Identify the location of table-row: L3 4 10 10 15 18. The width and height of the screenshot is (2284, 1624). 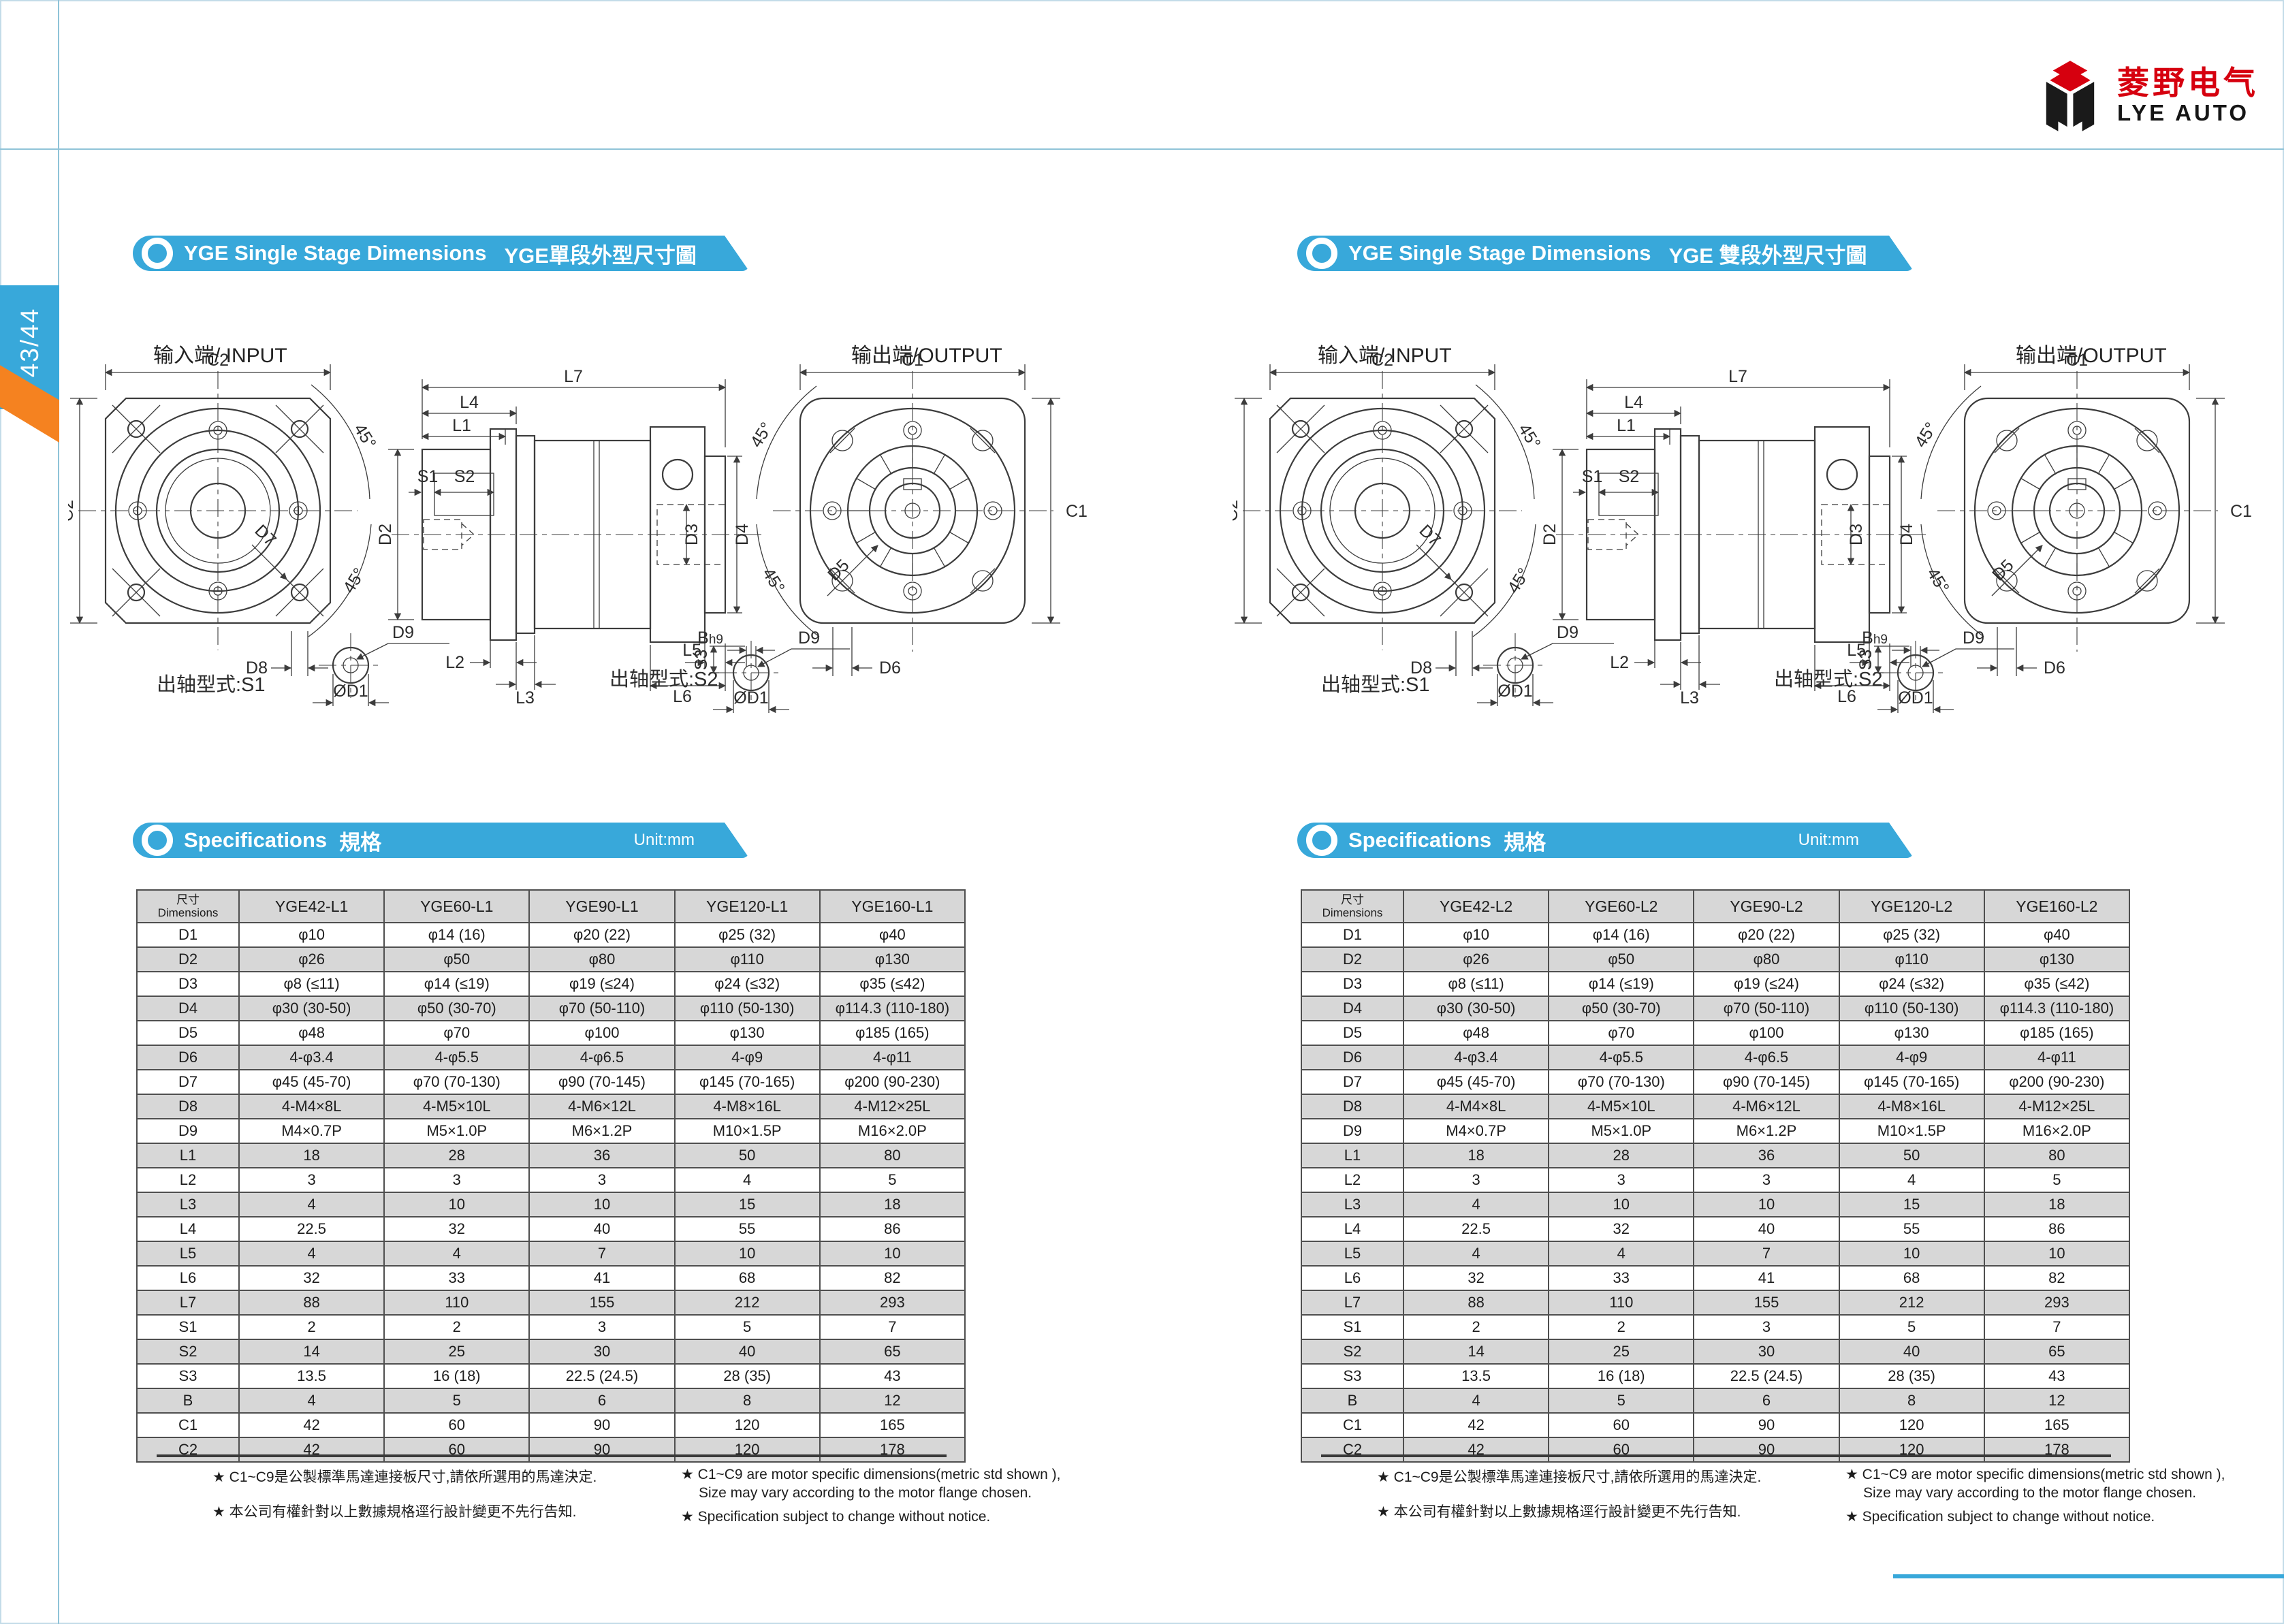
(551, 1204).